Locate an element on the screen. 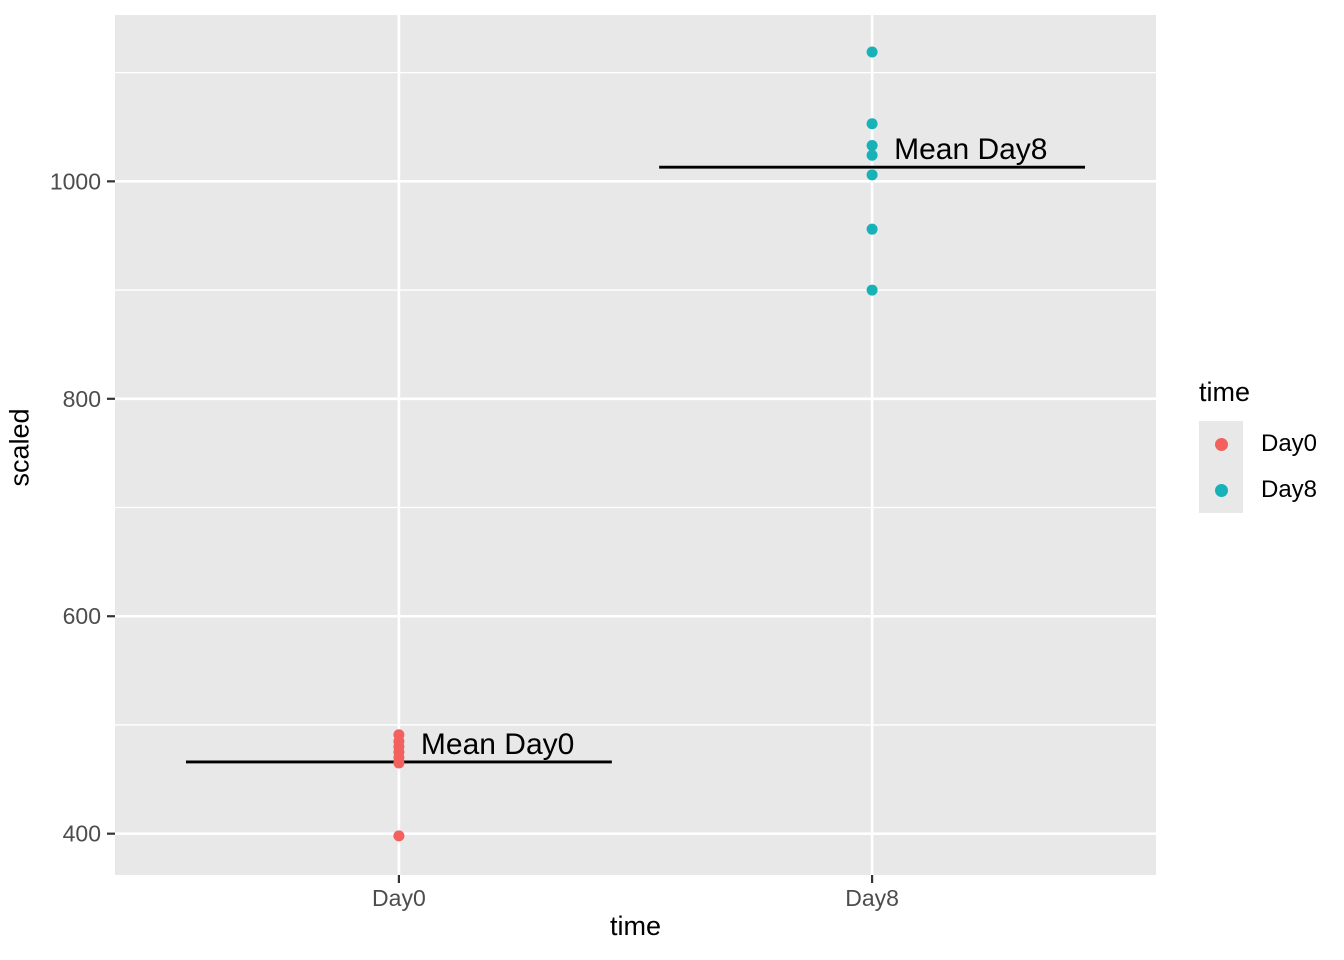 The width and height of the screenshot is (1344, 960). legend-title: time is located at coordinates (1225, 392).